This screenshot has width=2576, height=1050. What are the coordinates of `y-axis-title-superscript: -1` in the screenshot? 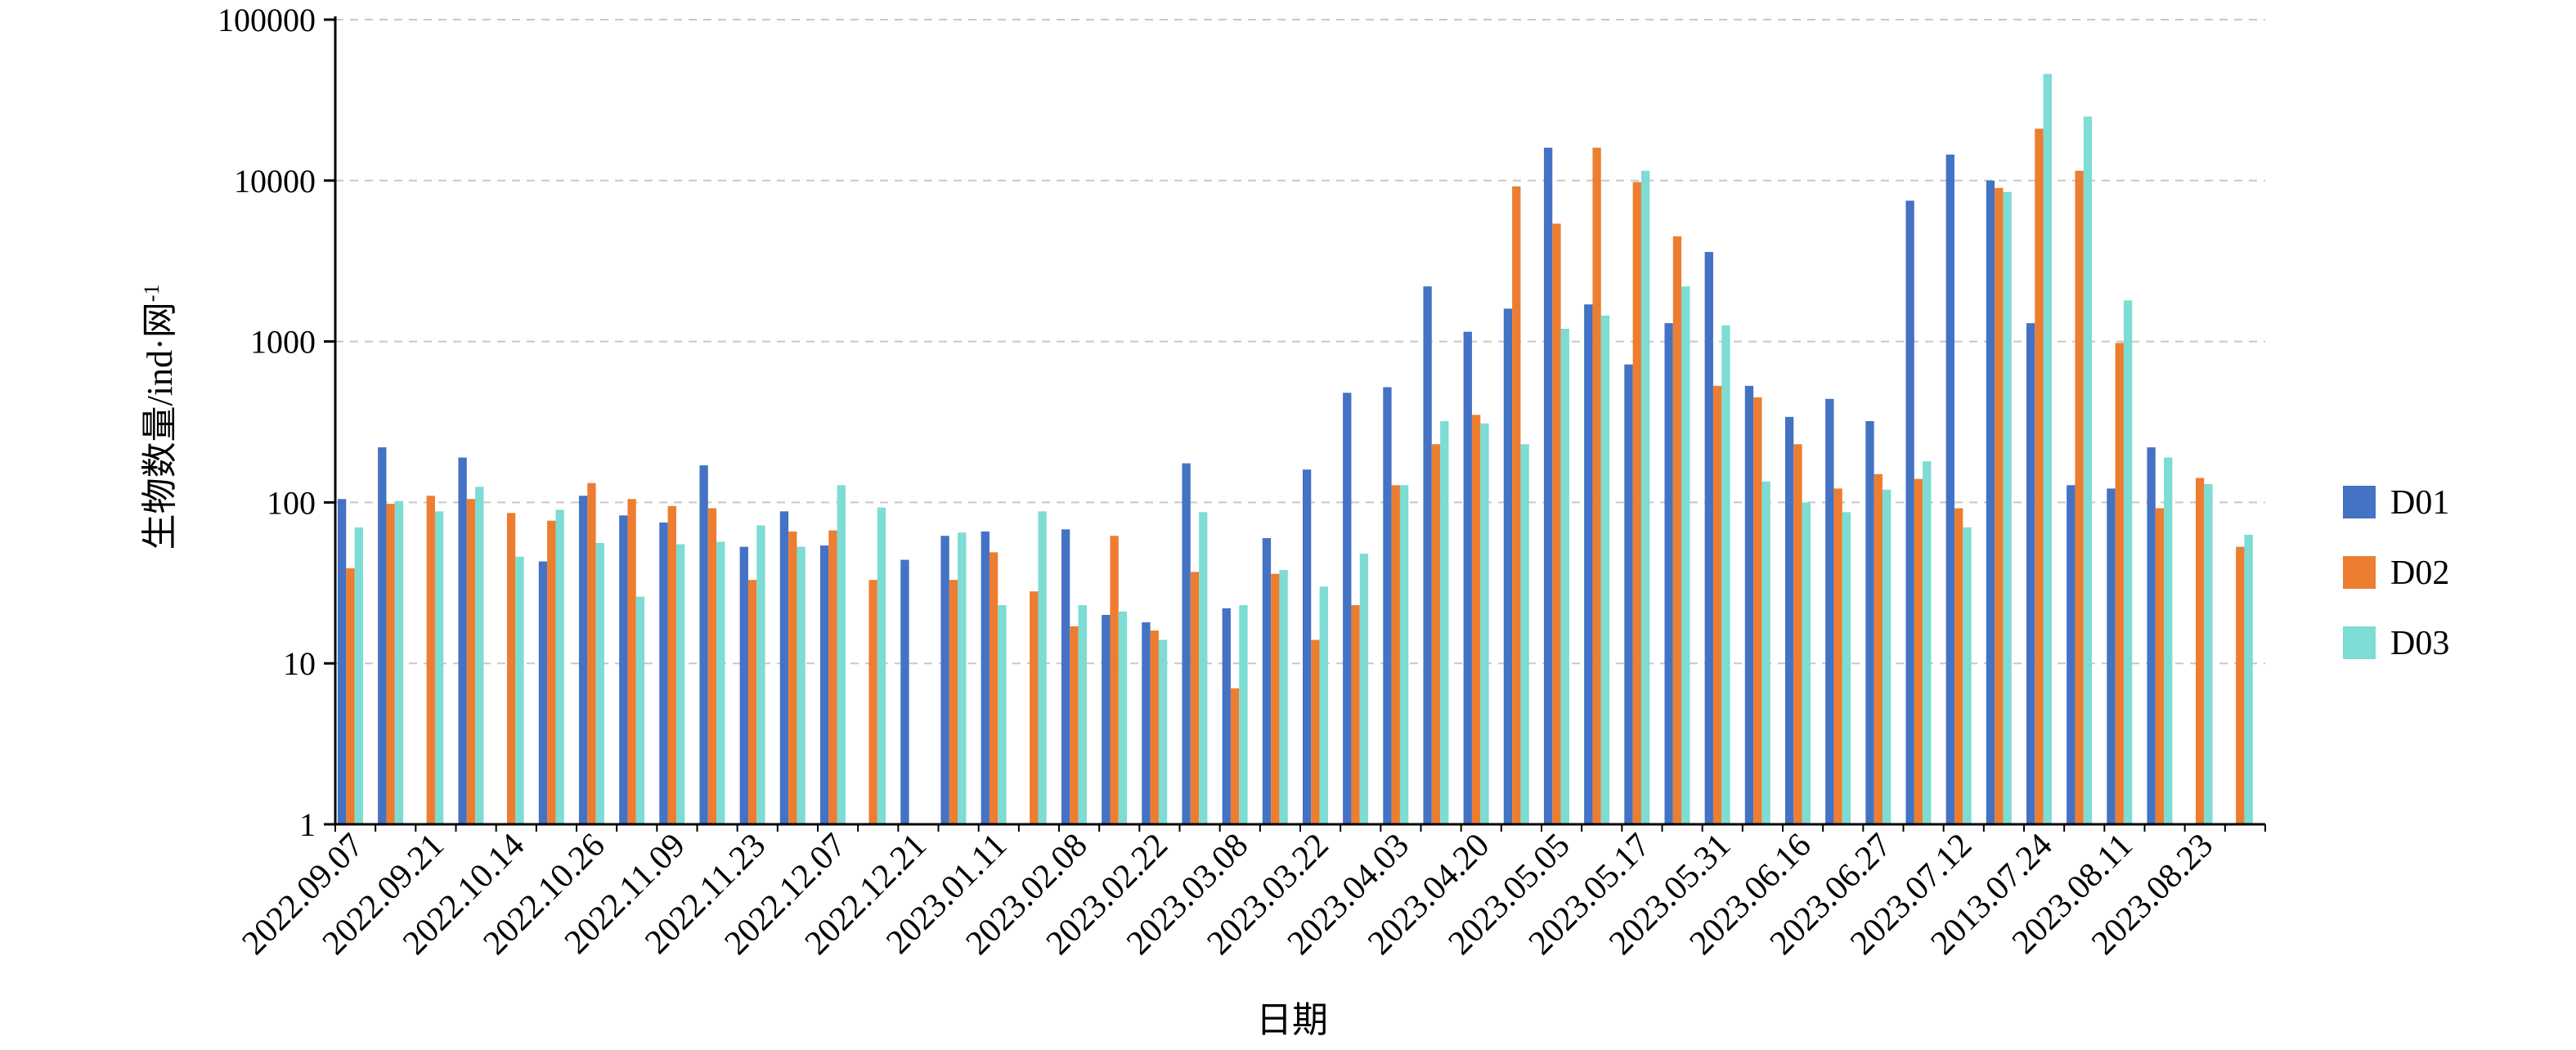 It's located at (152, 294).